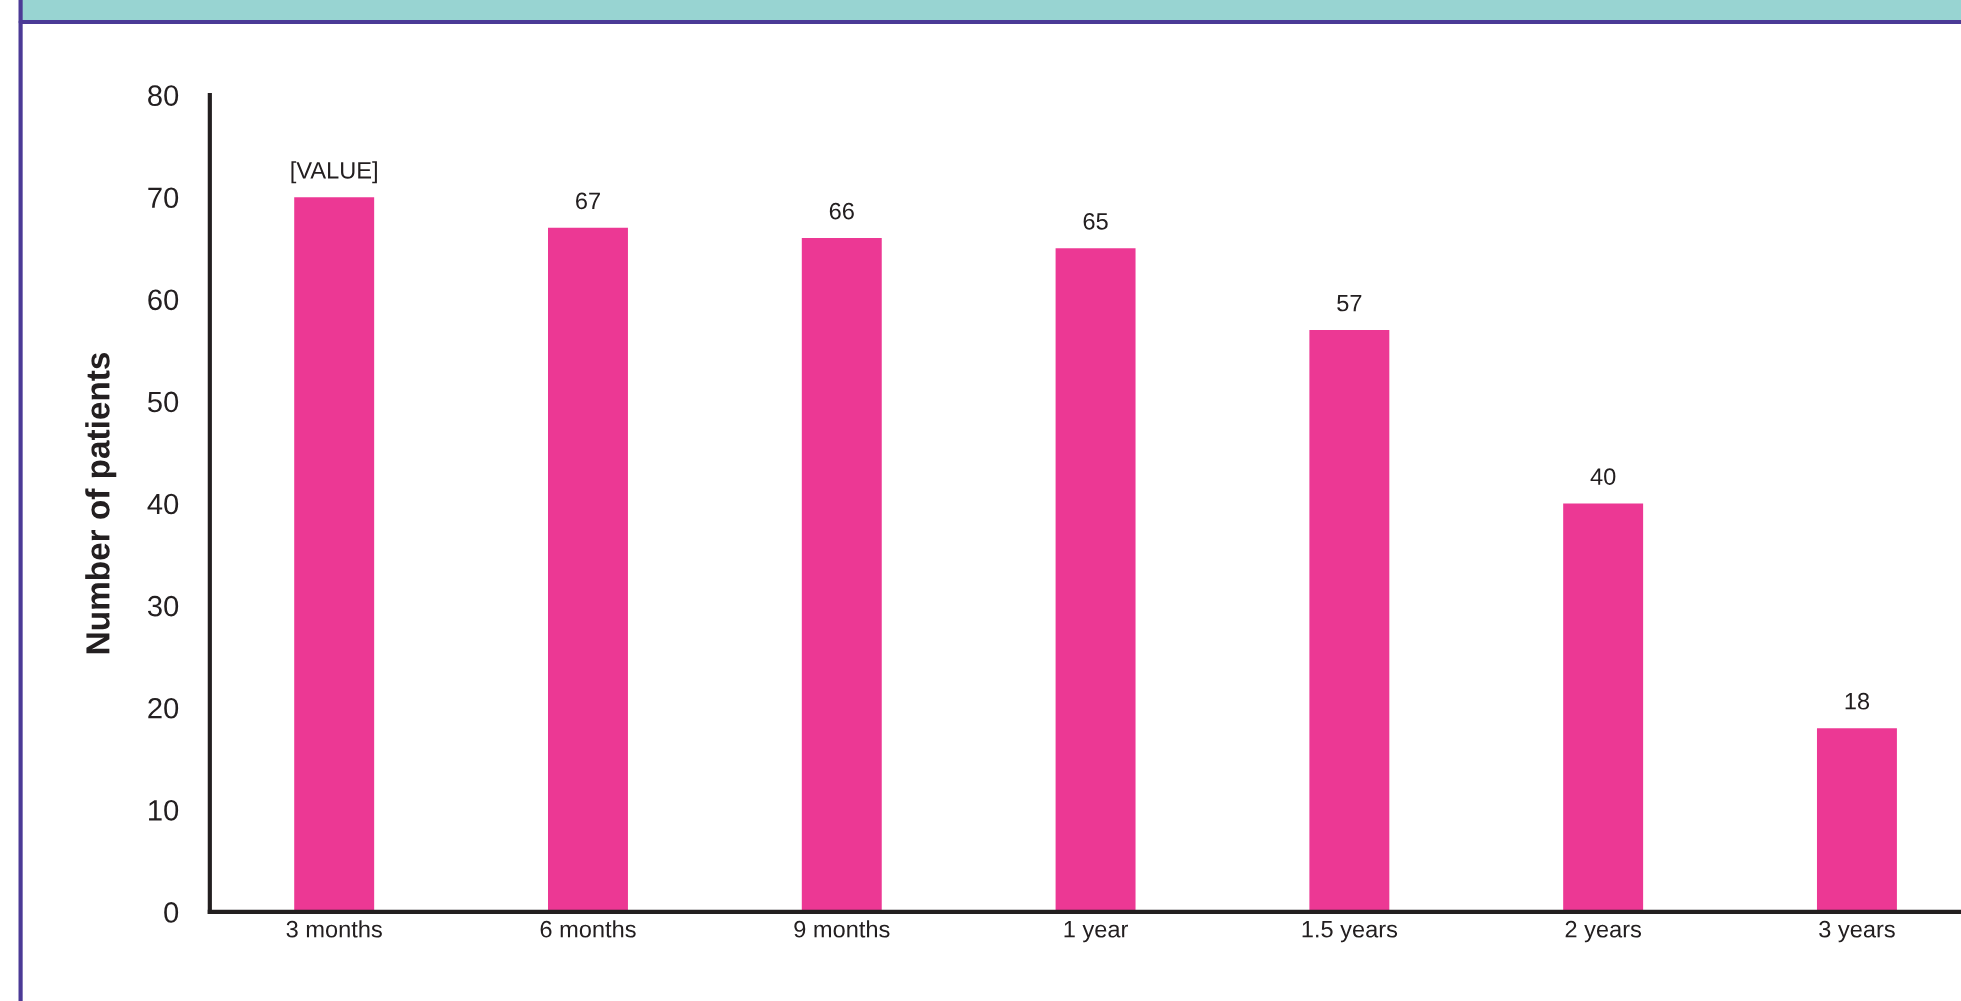 The width and height of the screenshot is (1961, 1001). Describe the element at coordinates (163, 300) in the screenshot. I see `y-tick-label: 60` at that location.